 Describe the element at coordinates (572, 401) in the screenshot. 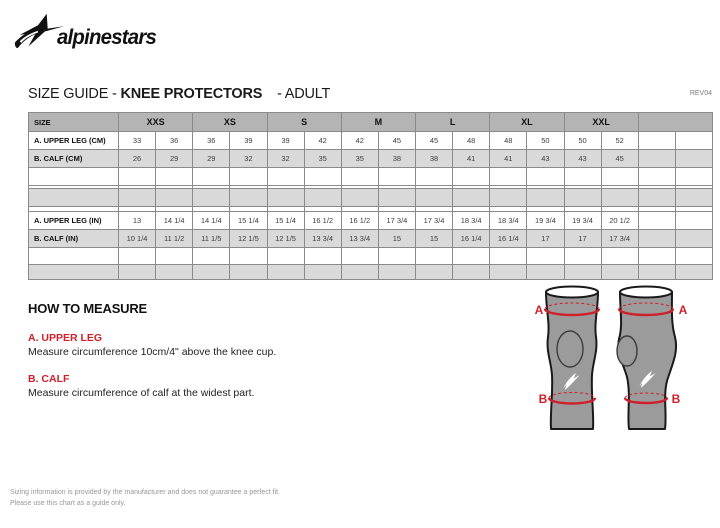

I see `measure-band-b-front` at that location.